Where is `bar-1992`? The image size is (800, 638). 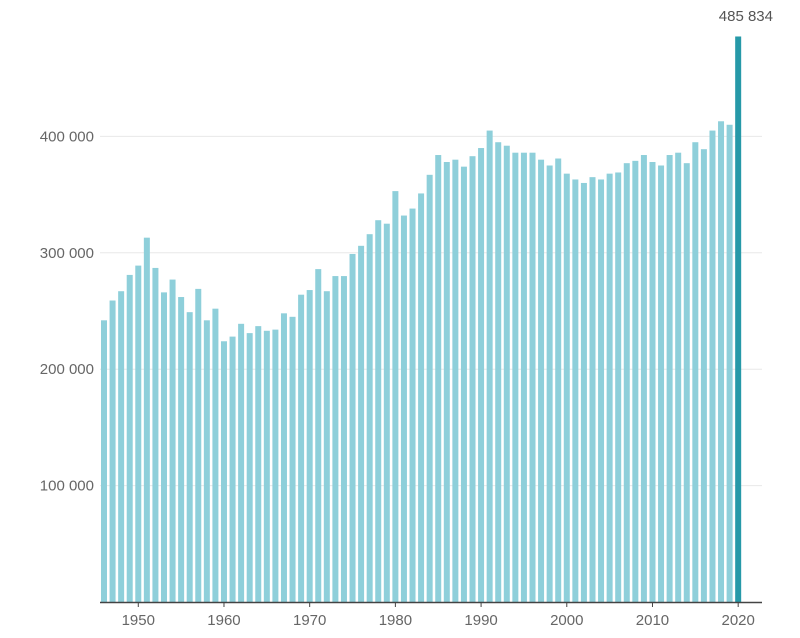
bar-1992 is located at coordinates (498, 372).